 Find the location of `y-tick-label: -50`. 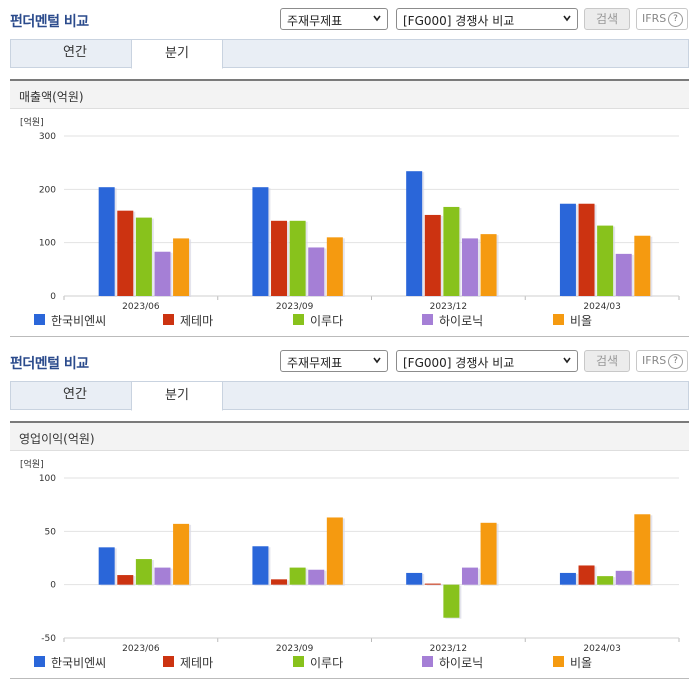

y-tick-label: -50 is located at coordinates (48, 639).